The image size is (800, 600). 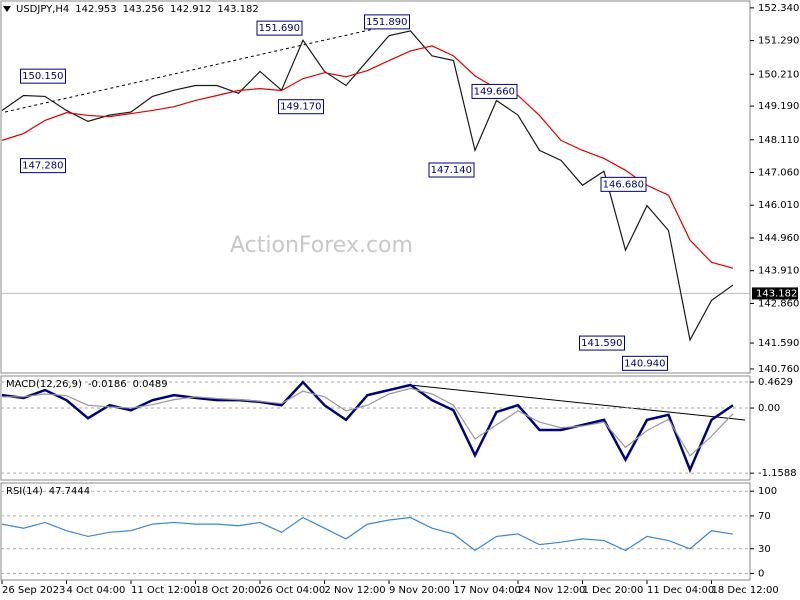 I want to click on y-tick-label: 30, so click(x=764, y=549).